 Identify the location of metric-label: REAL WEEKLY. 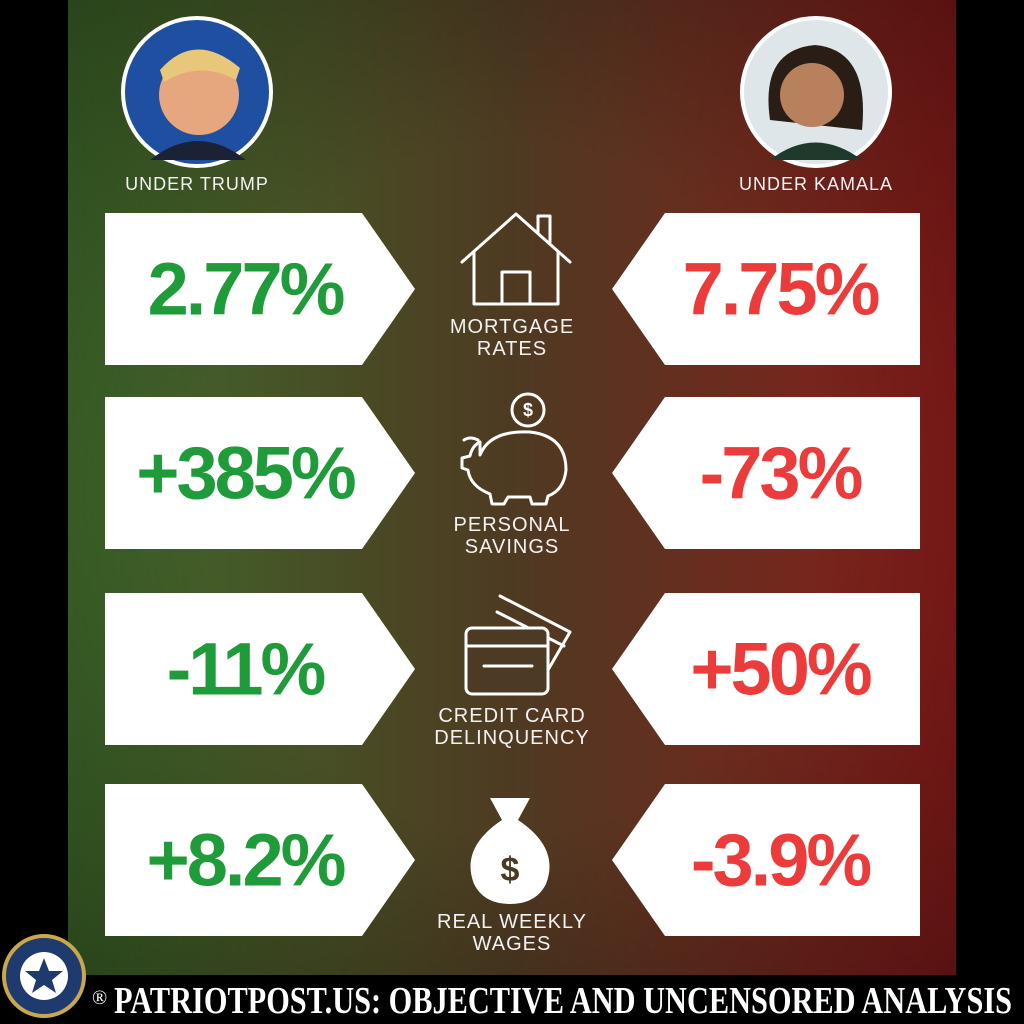
(512, 922).